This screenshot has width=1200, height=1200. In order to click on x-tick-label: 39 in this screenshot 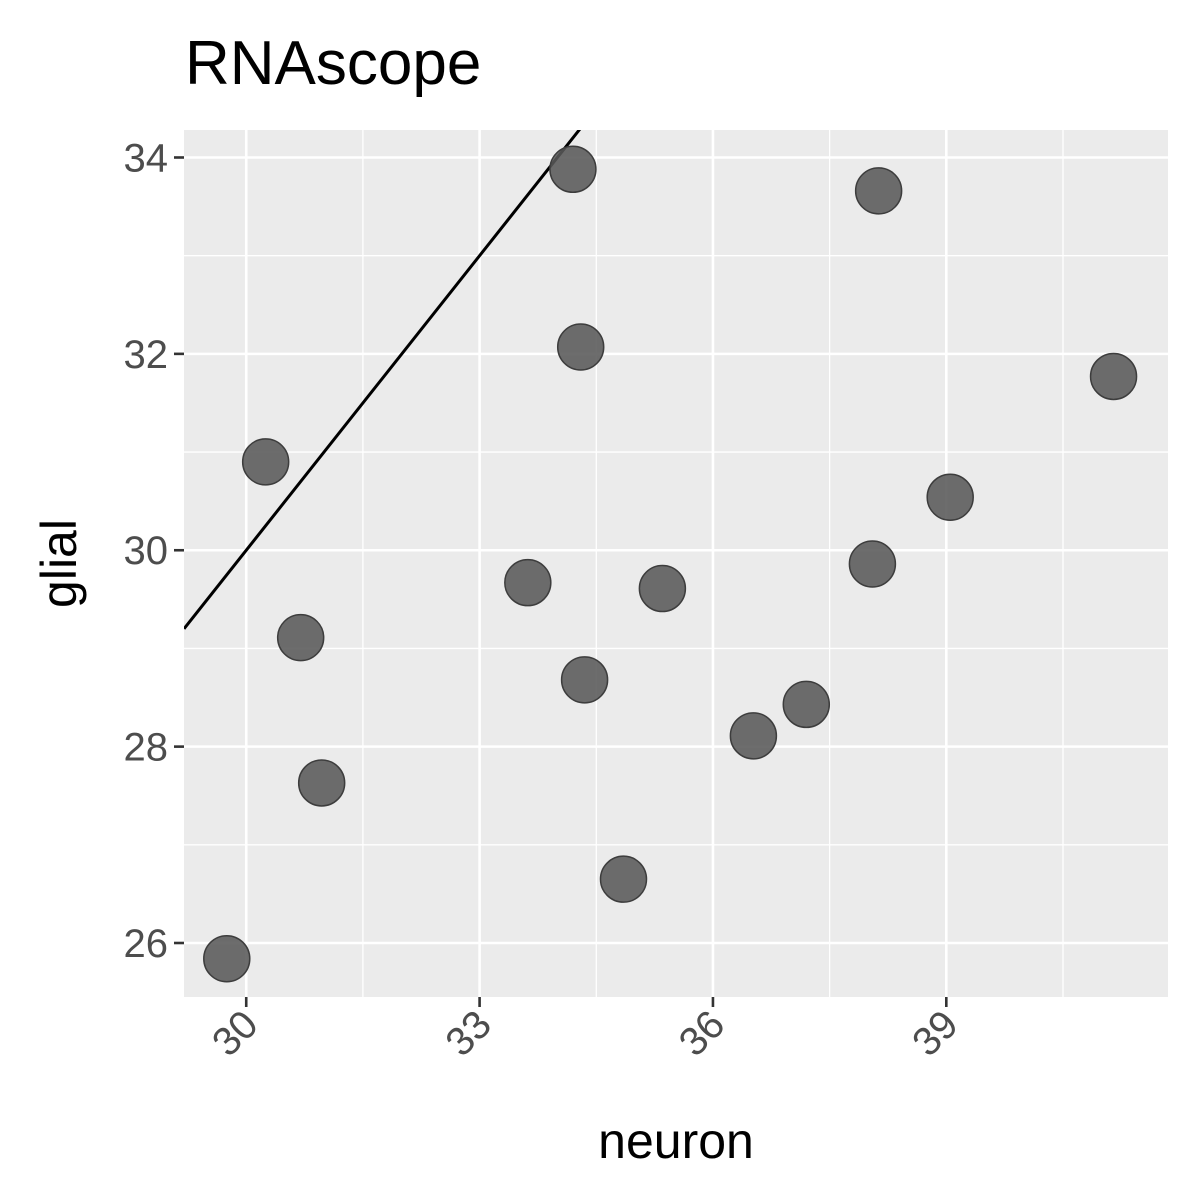, I will do `click(935, 1033)`.